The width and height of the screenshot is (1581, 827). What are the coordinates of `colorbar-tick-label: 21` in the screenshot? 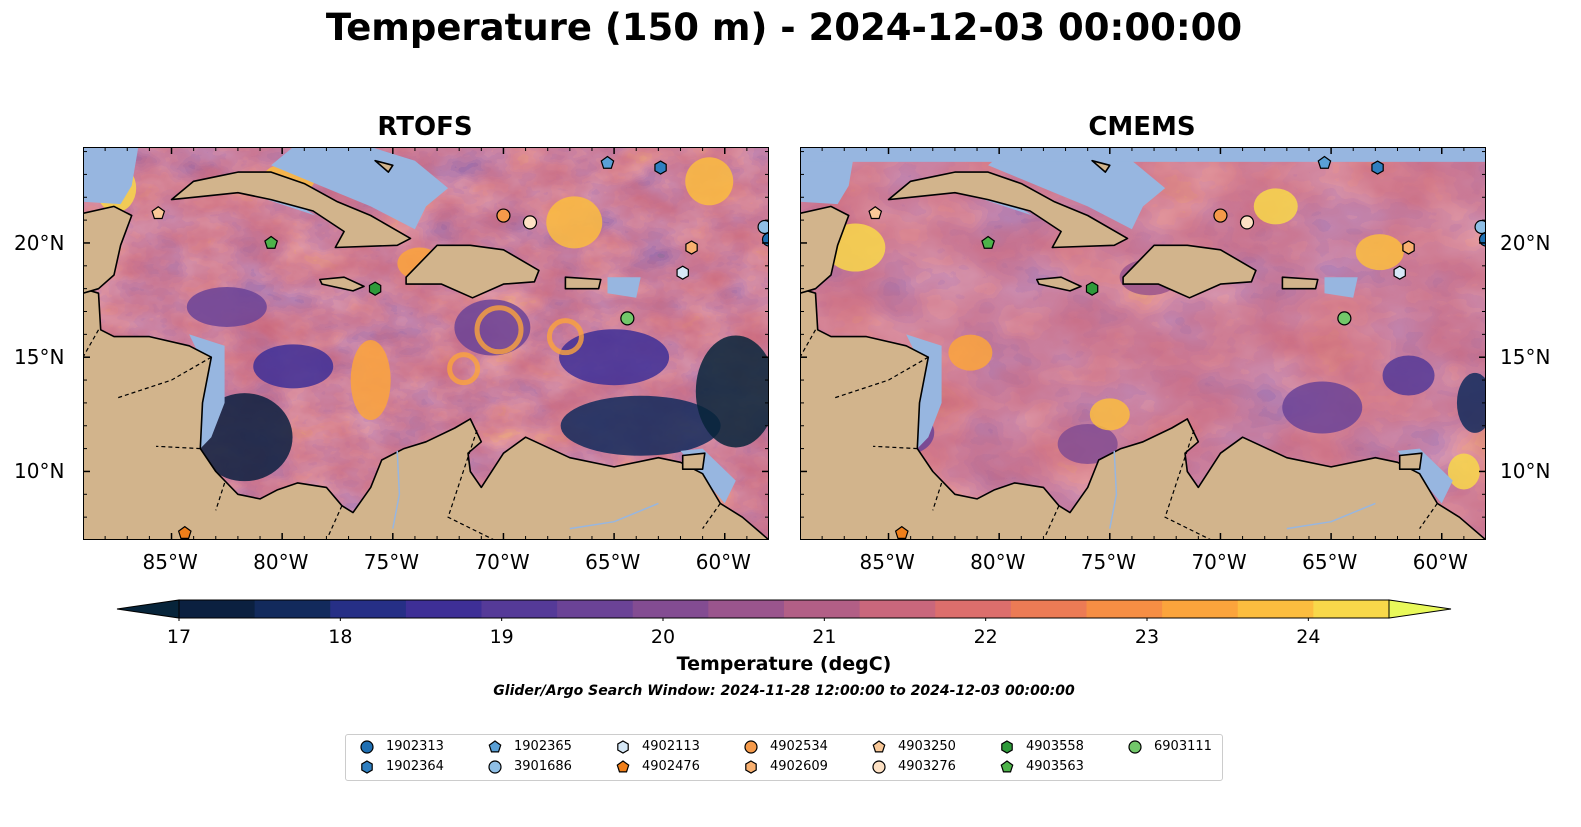 It's located at (824, 637).